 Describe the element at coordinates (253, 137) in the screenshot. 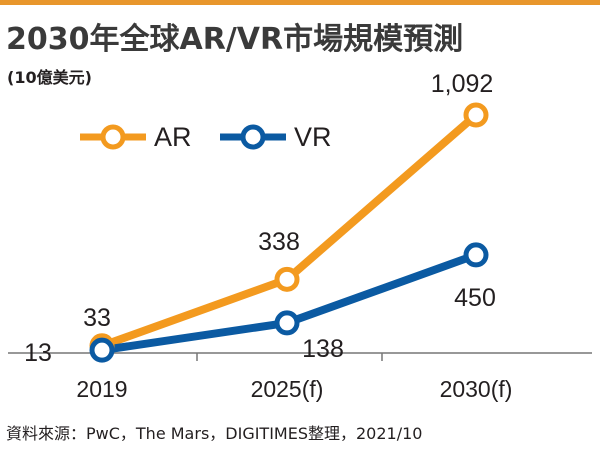

I see `legend-vr-marker-icon` at that location.